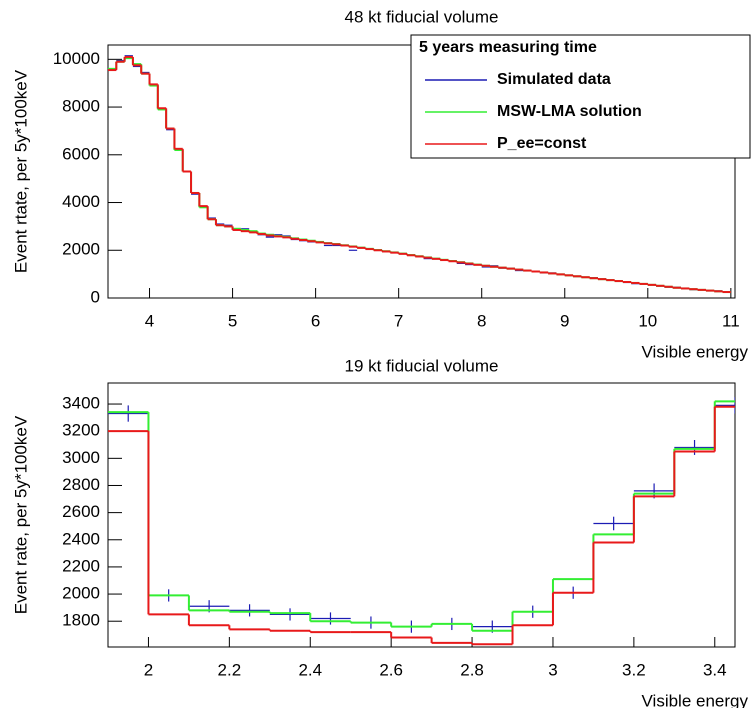  I want to click on x-tick-label: 10, so click(647, 320).